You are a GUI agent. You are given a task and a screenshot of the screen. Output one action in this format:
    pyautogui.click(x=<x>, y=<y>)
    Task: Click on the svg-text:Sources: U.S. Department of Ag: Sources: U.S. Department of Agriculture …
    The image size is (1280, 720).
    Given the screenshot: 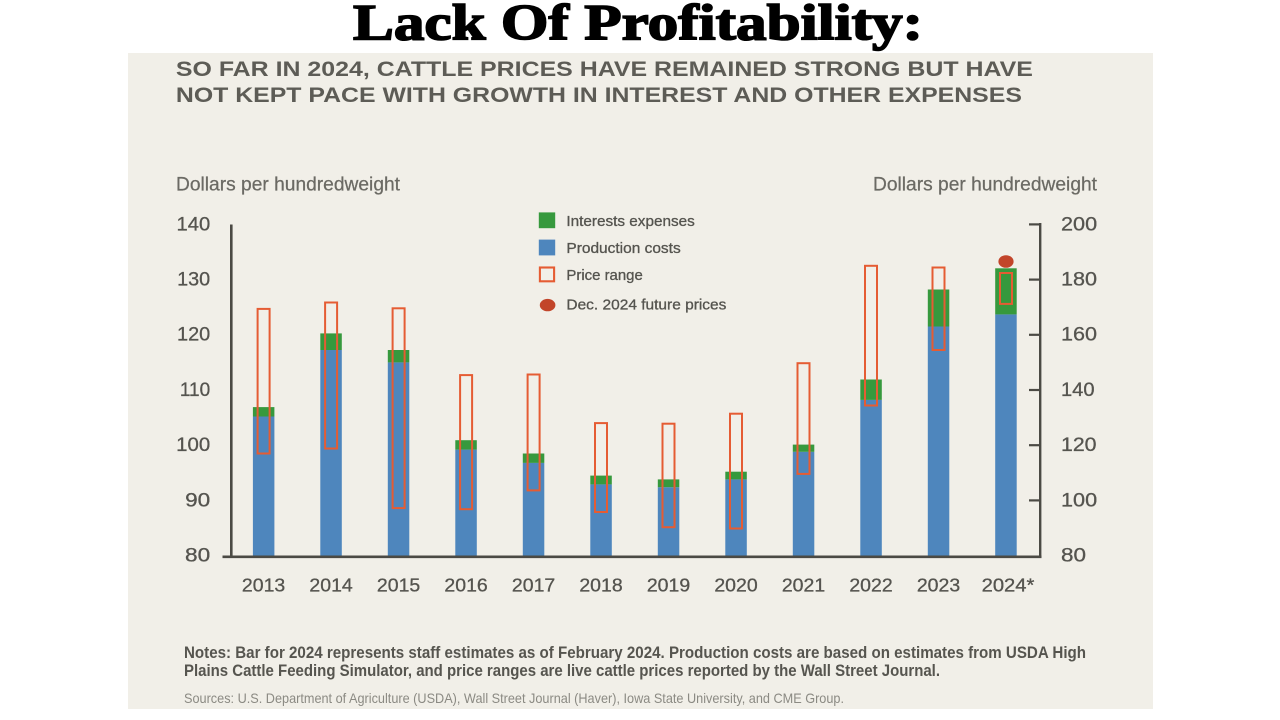 What is the action you would take?
    pyautogui.click(x=514, y=698)
    